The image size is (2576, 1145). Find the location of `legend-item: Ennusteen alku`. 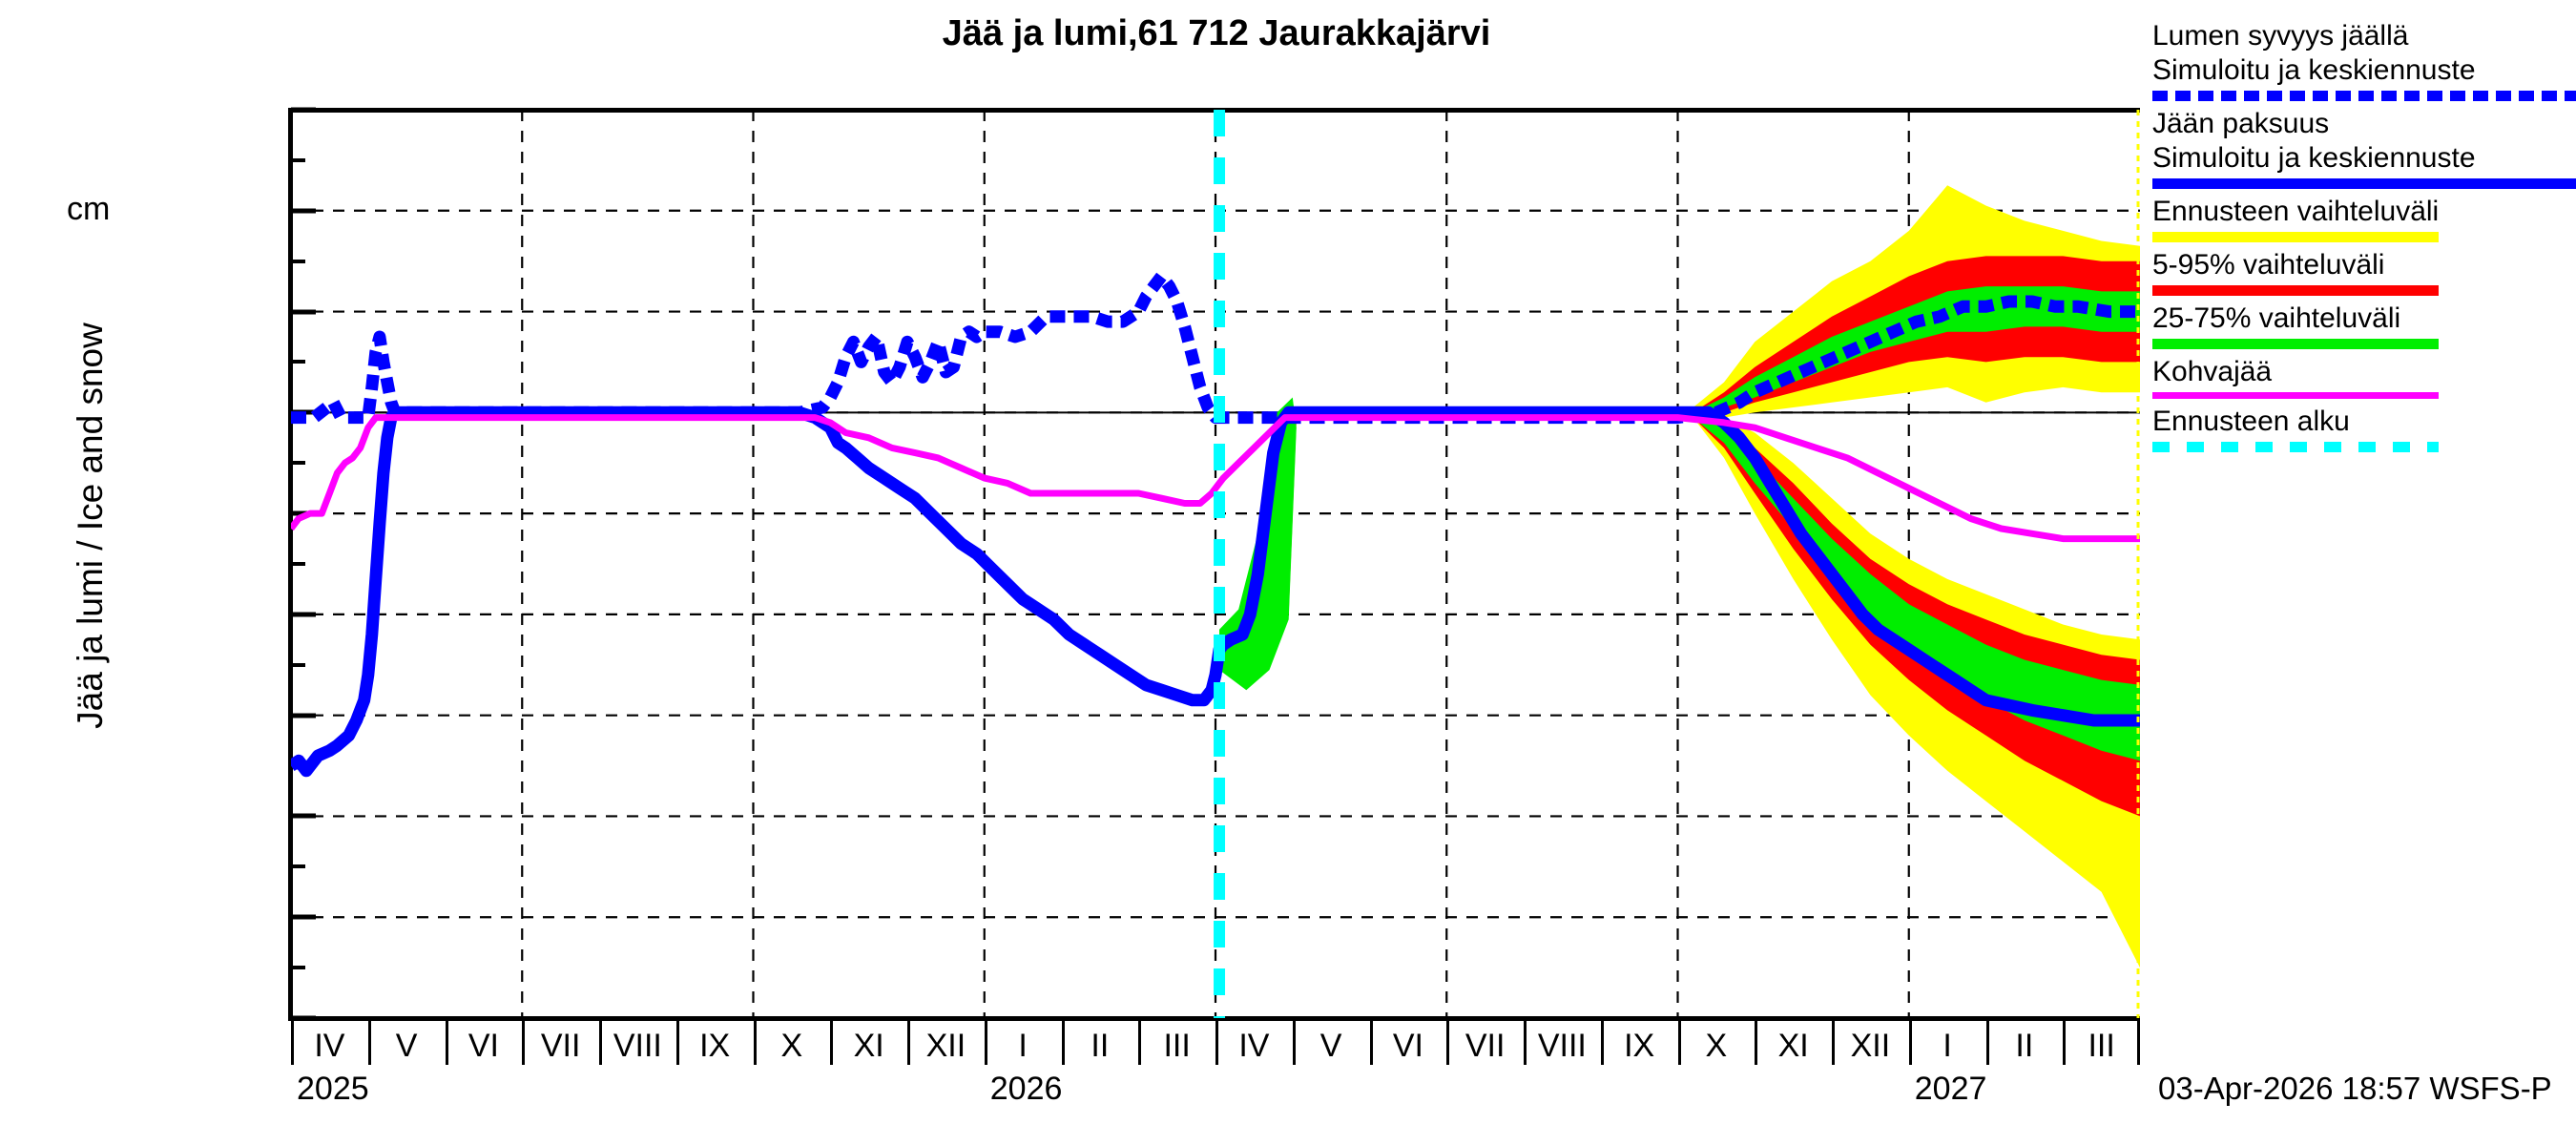

legend-item: Ennusteen alku is located at coordinates (2364, 429).